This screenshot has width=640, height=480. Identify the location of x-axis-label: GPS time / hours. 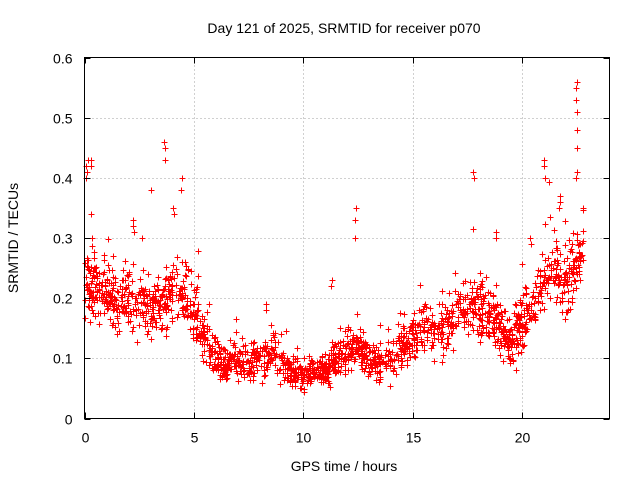
(344, 466).